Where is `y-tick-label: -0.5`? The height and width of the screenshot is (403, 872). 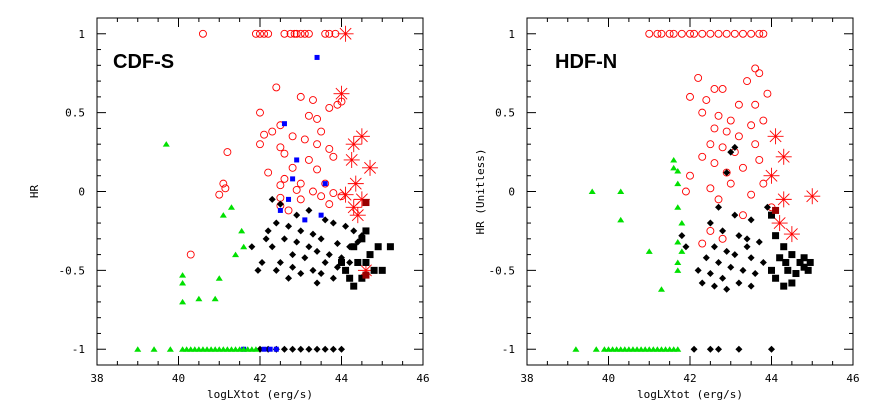 y-tick-label: -0.5 is located at coordinates (72, 270).